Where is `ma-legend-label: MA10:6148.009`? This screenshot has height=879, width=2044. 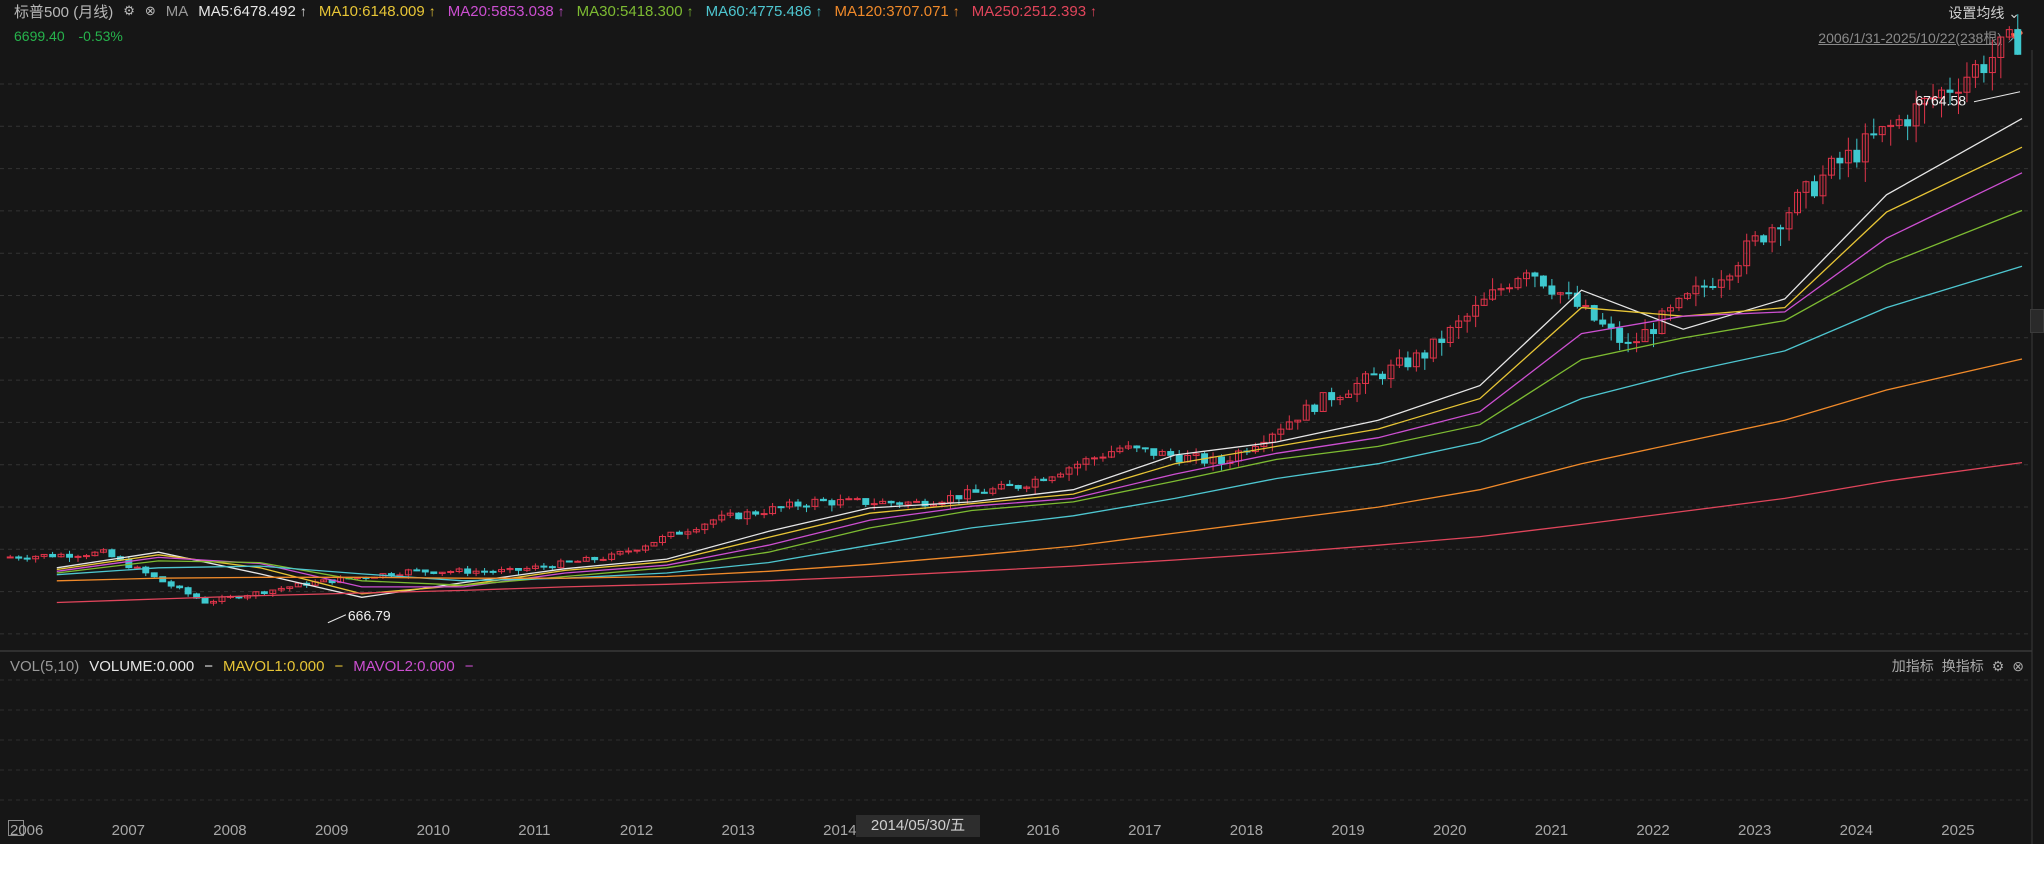 ma-legend-label: MA10:6148.009 is located at coordinates (371, 11).